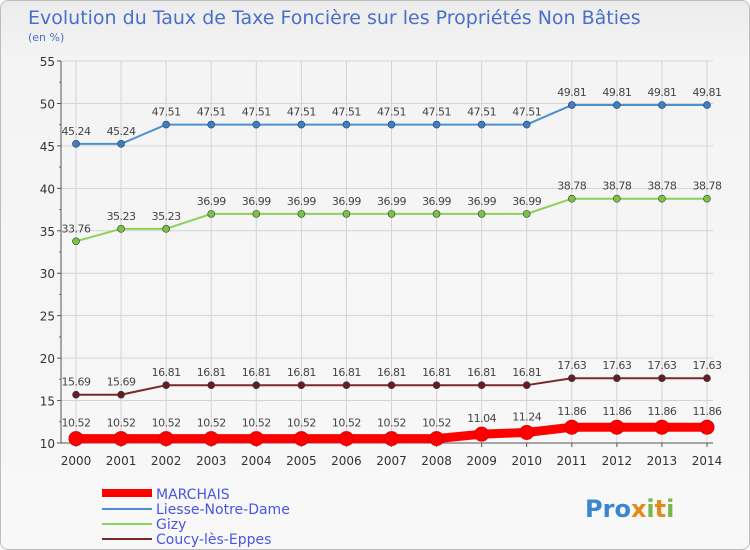 This screenshot has height=550, width=750. Describe the element at coordinates (50, 253) in the screenshot. I see `y-tick-layer: 10 15 20 25 30 35 40 45 50 55` at that location.